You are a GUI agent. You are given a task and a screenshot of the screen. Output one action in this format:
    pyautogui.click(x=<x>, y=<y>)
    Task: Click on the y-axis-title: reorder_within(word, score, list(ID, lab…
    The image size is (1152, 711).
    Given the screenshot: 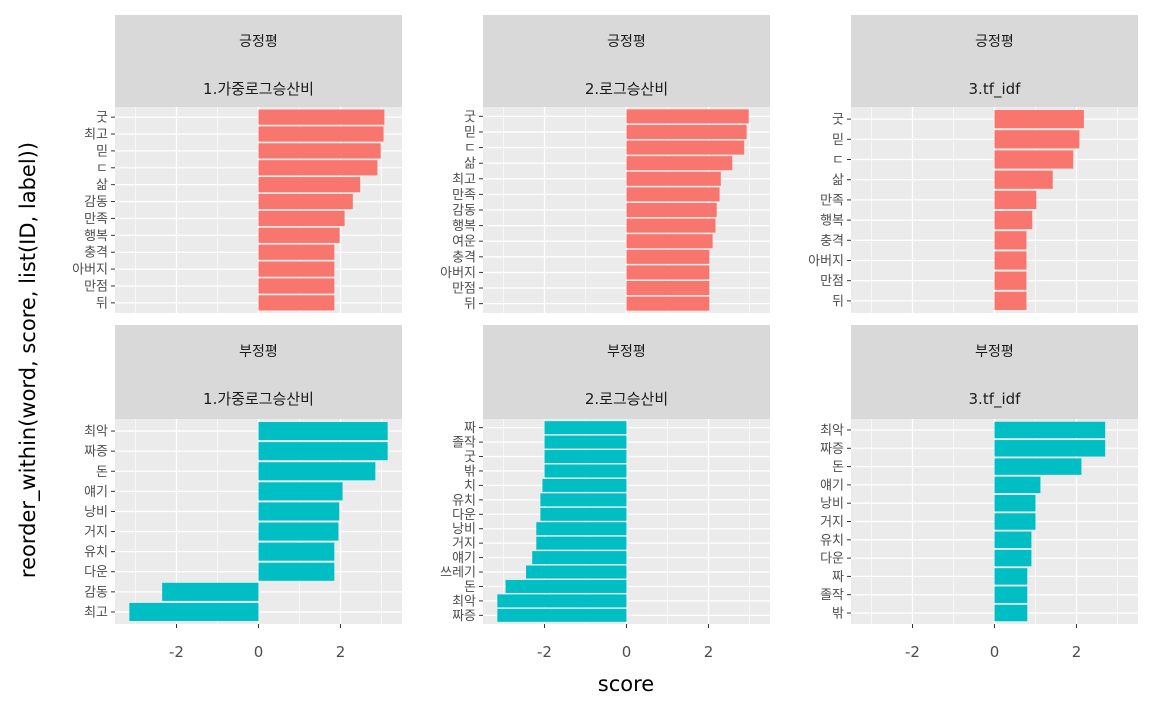 What is the action you would take?
    pyautogui.click(x=28, y=360)
    